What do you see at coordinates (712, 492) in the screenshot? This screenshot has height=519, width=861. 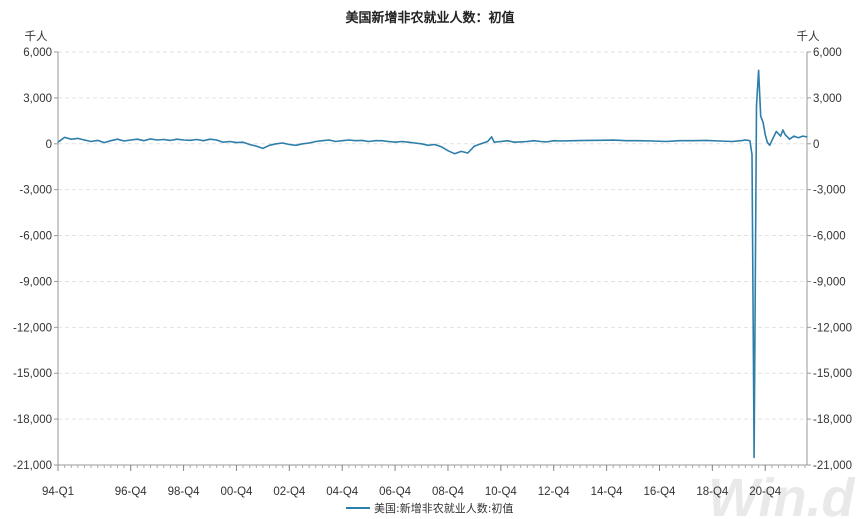 I see `x-tick-label: 18-Q4` at bounding box center [712, 492].